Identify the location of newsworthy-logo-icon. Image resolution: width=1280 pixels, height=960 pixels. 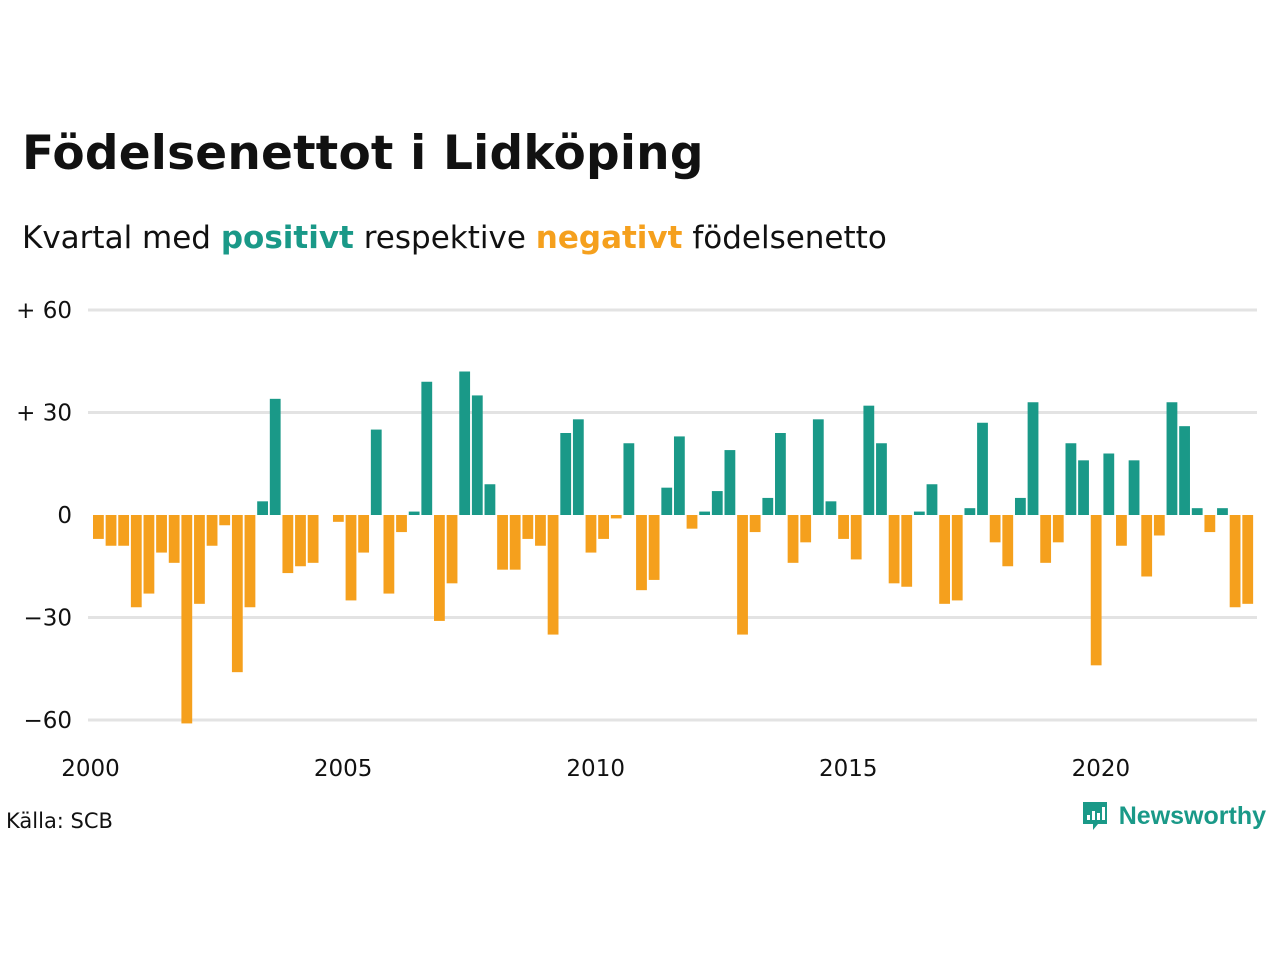
(1094, 816).